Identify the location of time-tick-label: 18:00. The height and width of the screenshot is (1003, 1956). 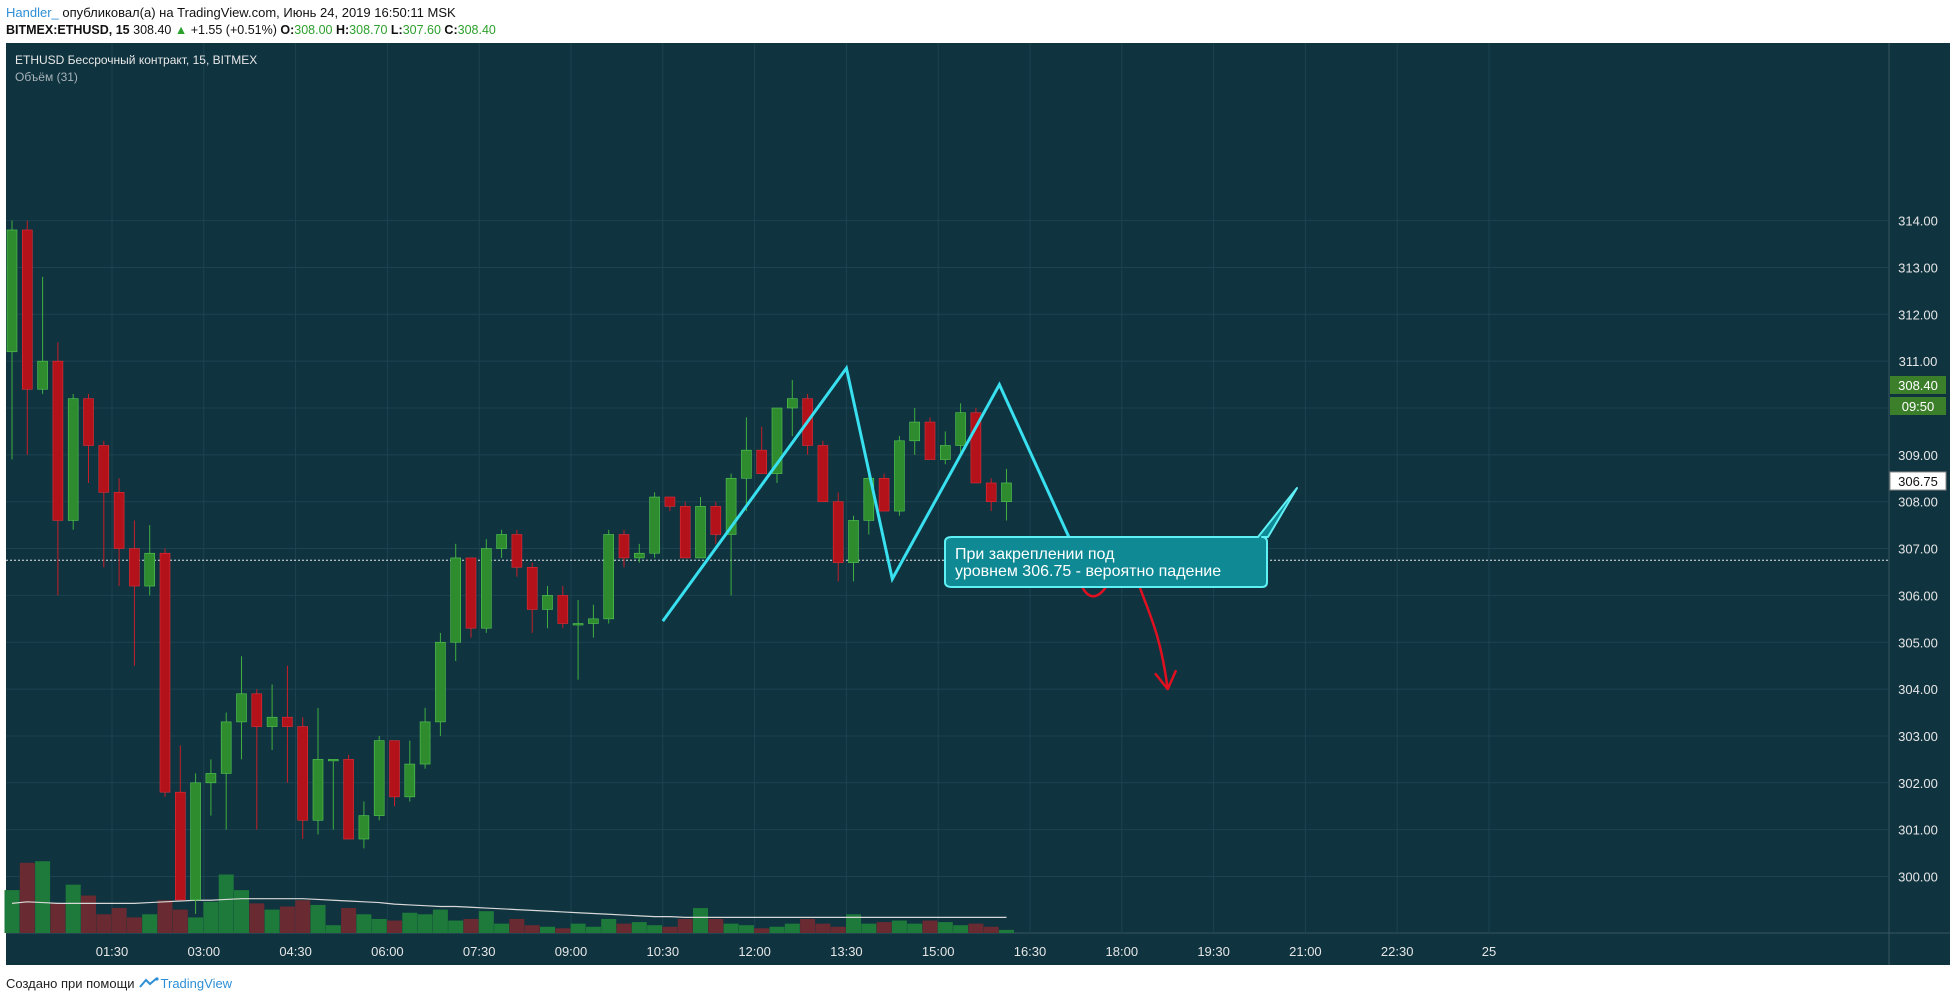
(1122, 951).